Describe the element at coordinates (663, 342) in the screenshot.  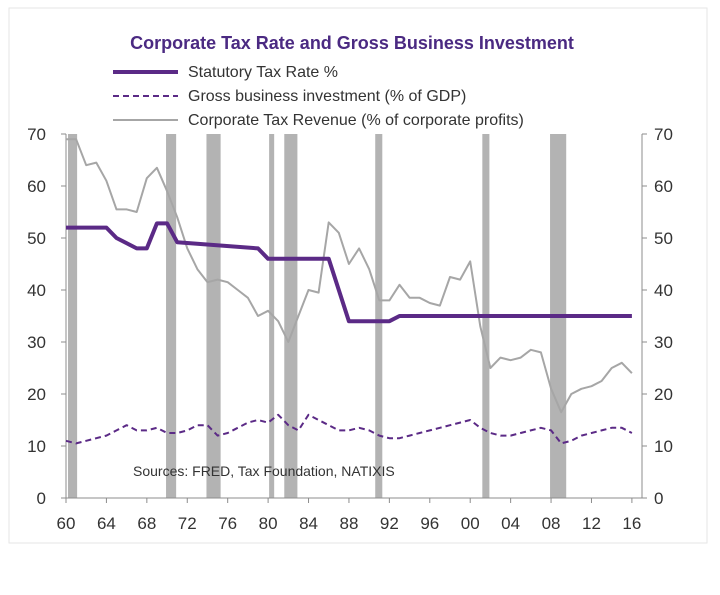
I see `right-y-tick-label: 30` at that location.